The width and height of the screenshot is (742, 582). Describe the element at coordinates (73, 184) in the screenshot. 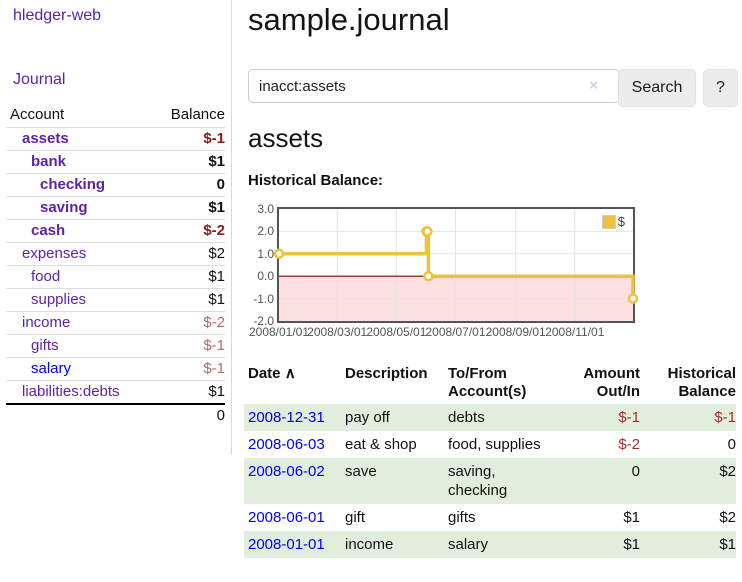

I see `account-link-checking: checking` at that location.